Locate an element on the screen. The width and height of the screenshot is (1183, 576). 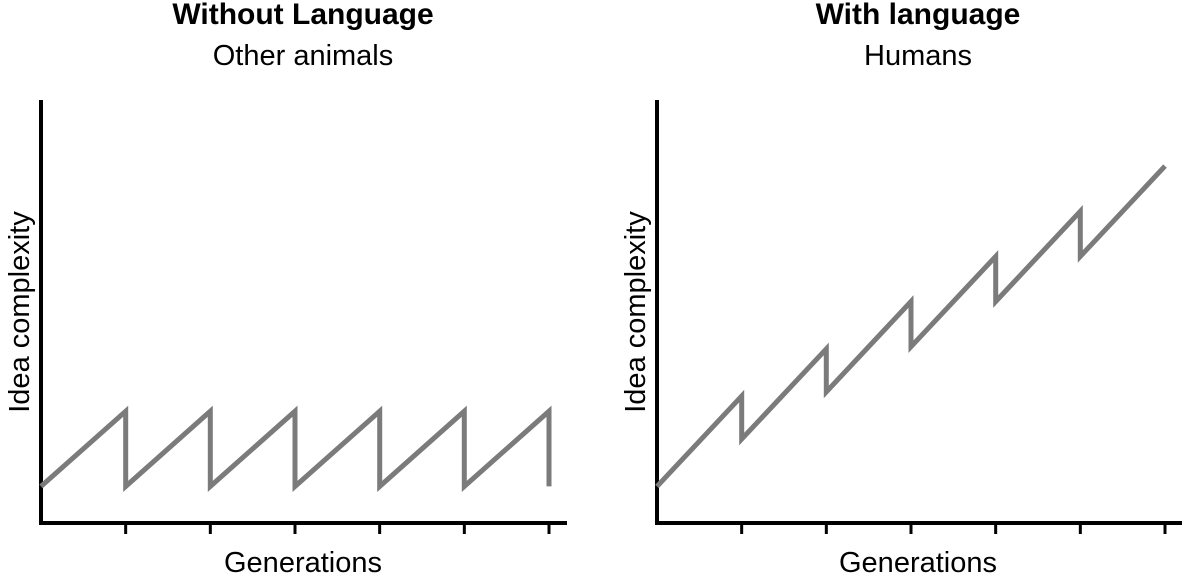
series-line-idea-complexity is located at coordinates (295, 448).